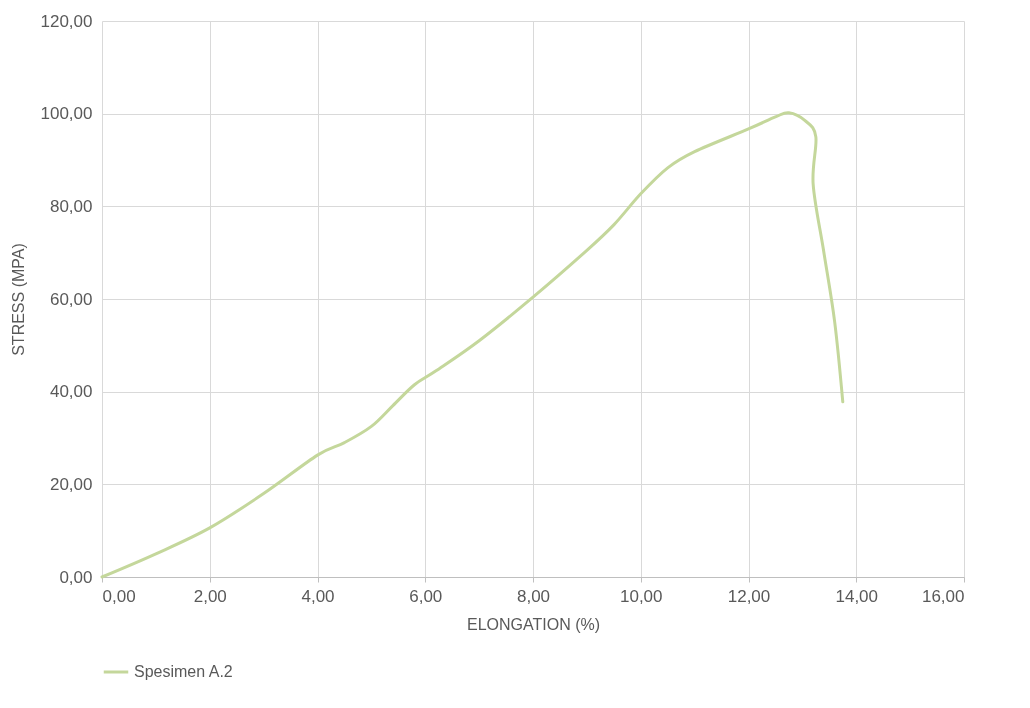 The width and height of the screenshot is (1030, 708). Describe the element at coordinates (66, 21) in the screenshot. I see `y-tick-label: 120,00` at that location.